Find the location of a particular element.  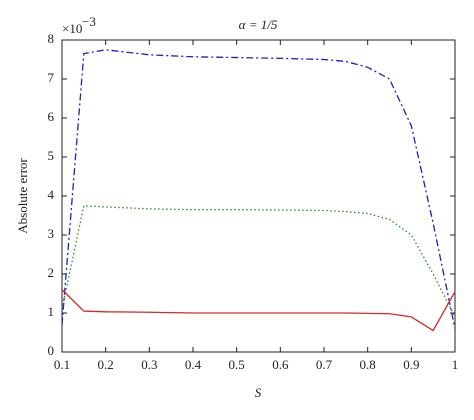

x-axis-label: S is located at coordinates (258, 392).